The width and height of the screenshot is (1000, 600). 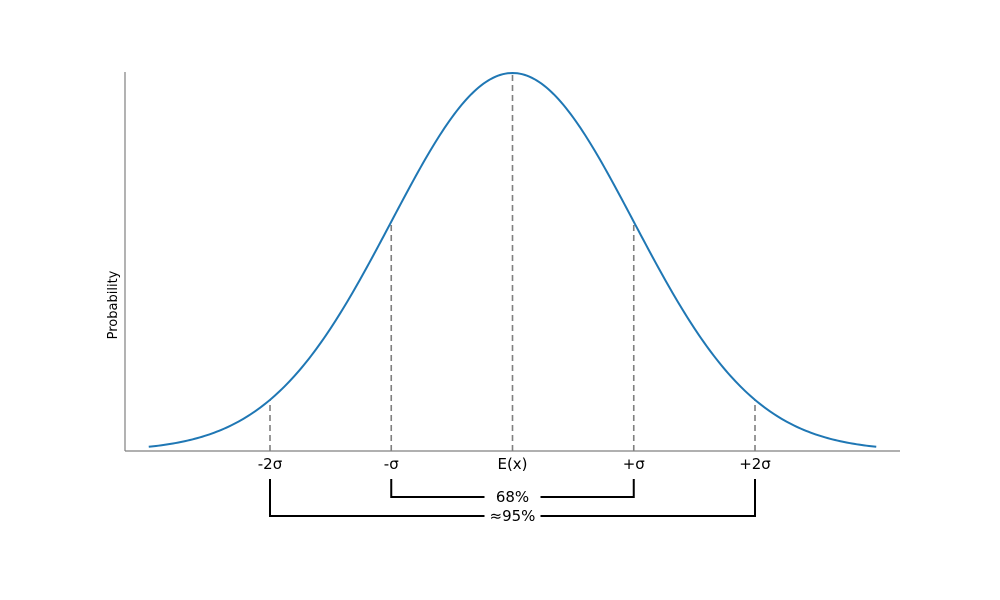 I want to click on x-tick-labels: -2σ -σ E(x) +σ +2σ, so click(x=515, y=464).